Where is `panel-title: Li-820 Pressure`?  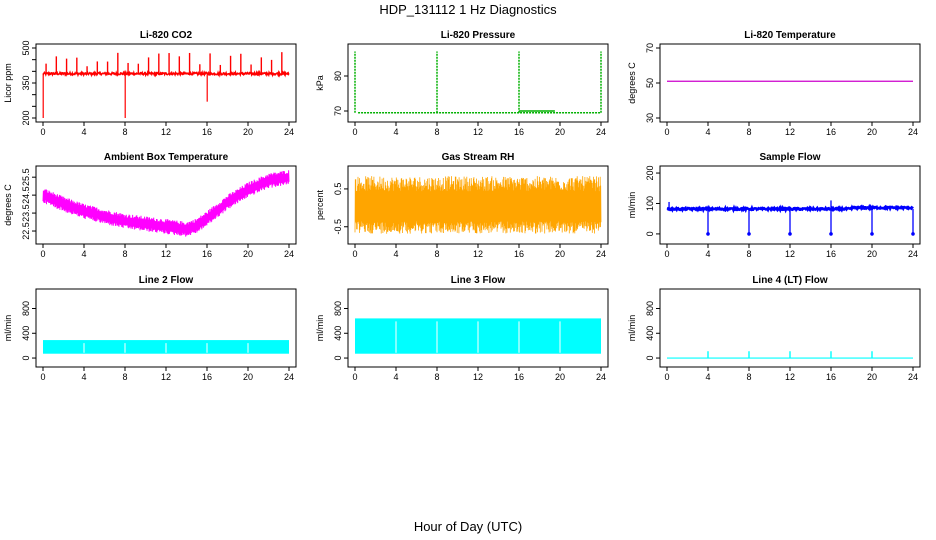 panel-title: Li-820 Pressure is located at coordinates (478, 35).